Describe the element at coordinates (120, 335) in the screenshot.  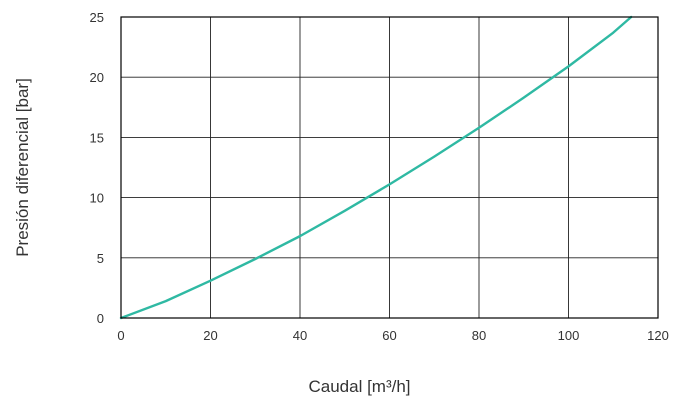
I see `x-tick-label: 0` at that location.